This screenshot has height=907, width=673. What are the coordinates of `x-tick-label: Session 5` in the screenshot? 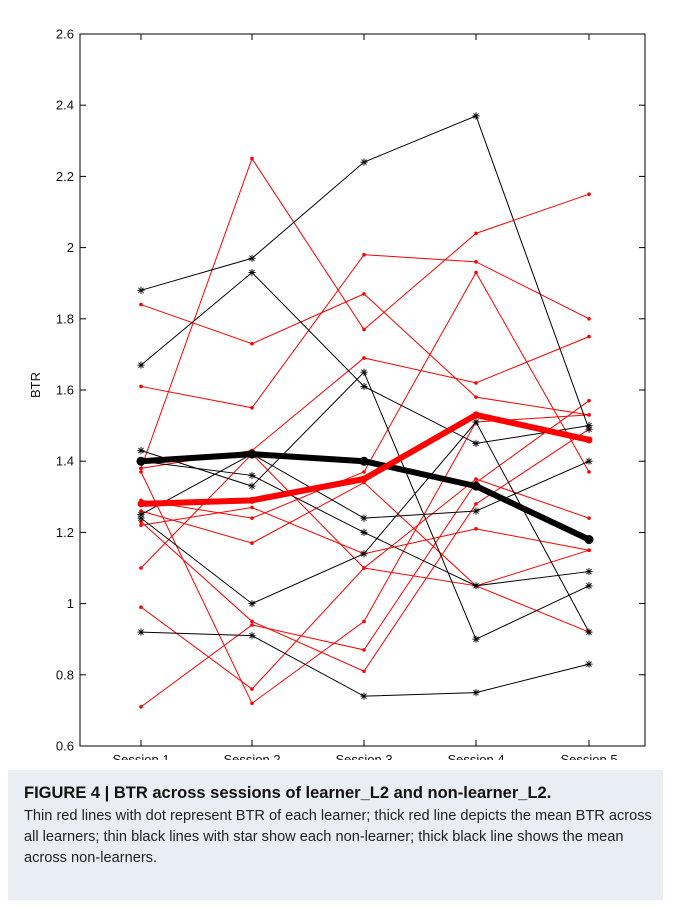 It's located at (588, 756).